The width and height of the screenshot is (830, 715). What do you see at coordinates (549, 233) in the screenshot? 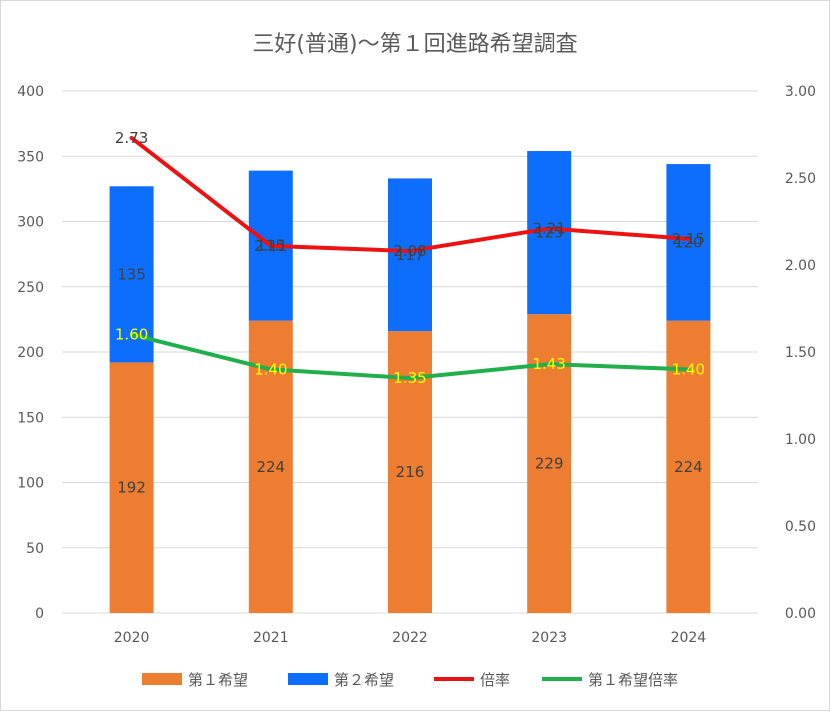
I see `bar-data-label: 125` at bounding box center [549, 233].